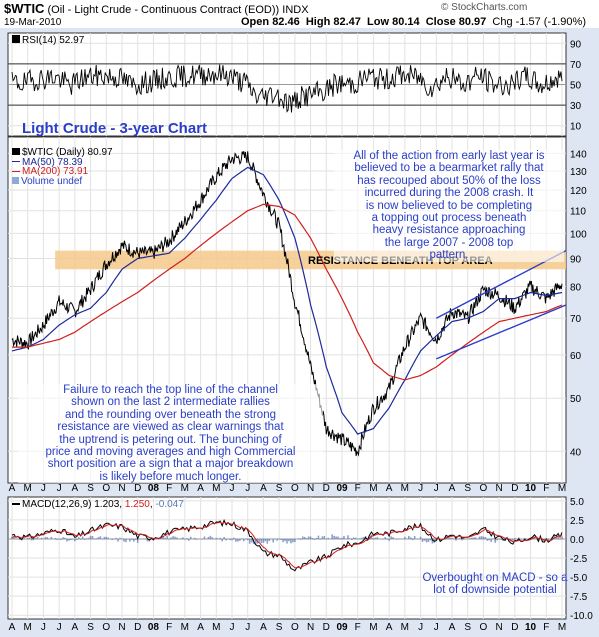  Describe the element at coordinates (16, 171) in the screenshot. I see `legend-ma200-swatch` at that location.